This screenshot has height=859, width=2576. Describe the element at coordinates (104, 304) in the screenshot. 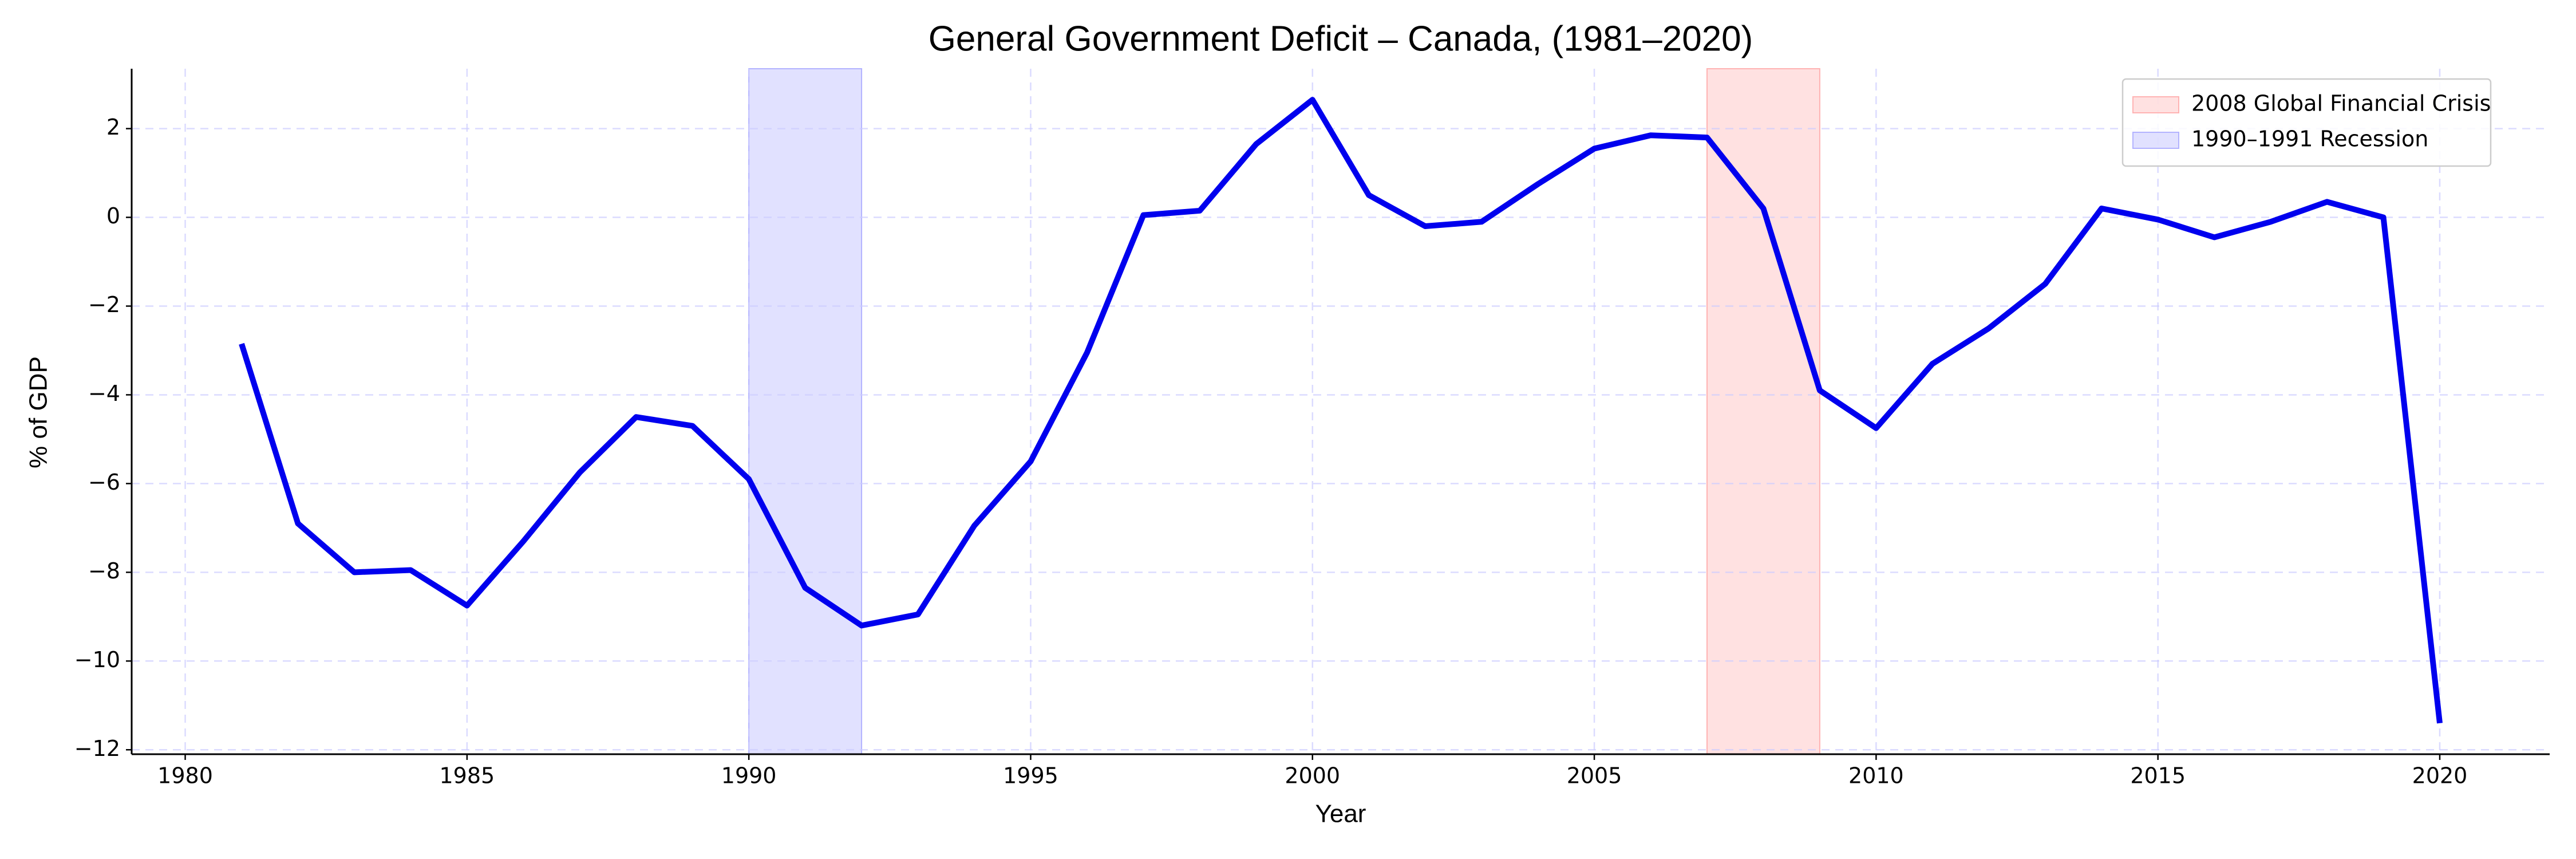

I see `y-tick-label: −2` at that location.